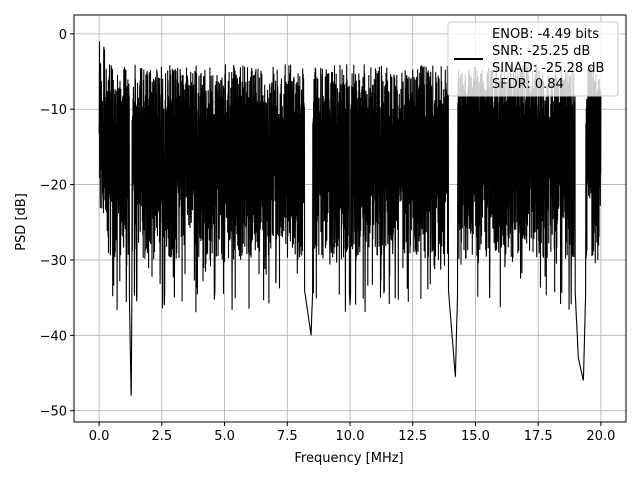  I want to click on y-tick-label-3: −30, so click(53, 261).